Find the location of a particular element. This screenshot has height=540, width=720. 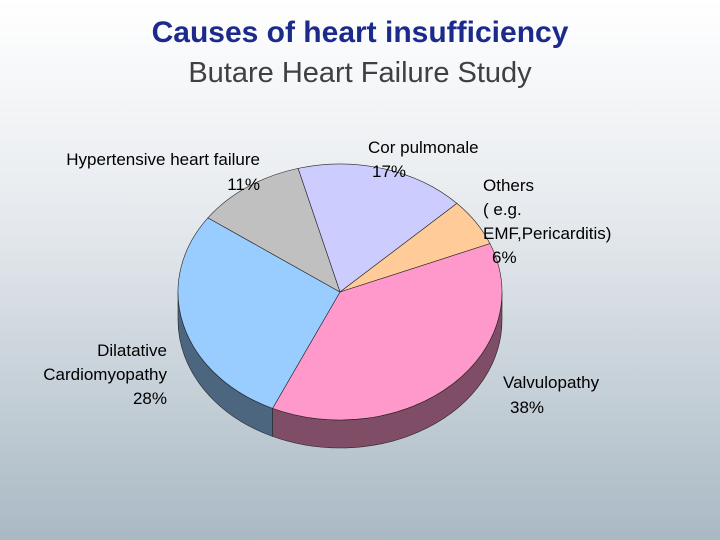

value-label: 11% is located at coordinates (243, 184).